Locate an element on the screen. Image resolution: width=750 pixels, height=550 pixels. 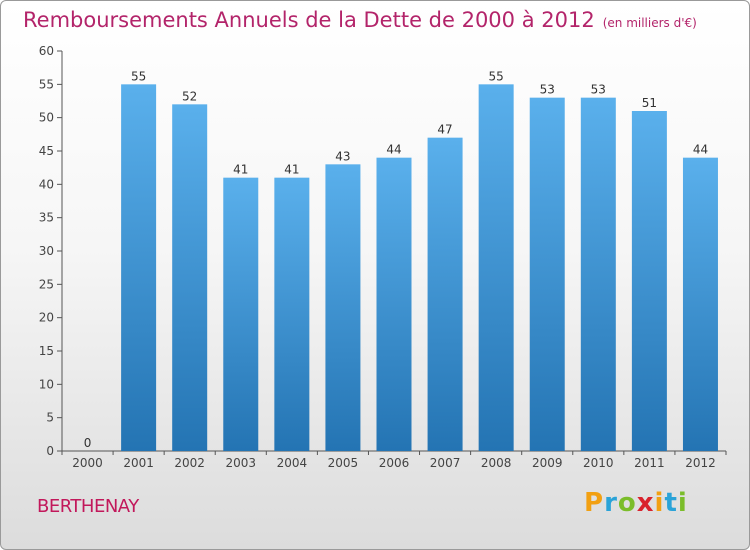
logo-letter: P is located at coordinates (594, 503).